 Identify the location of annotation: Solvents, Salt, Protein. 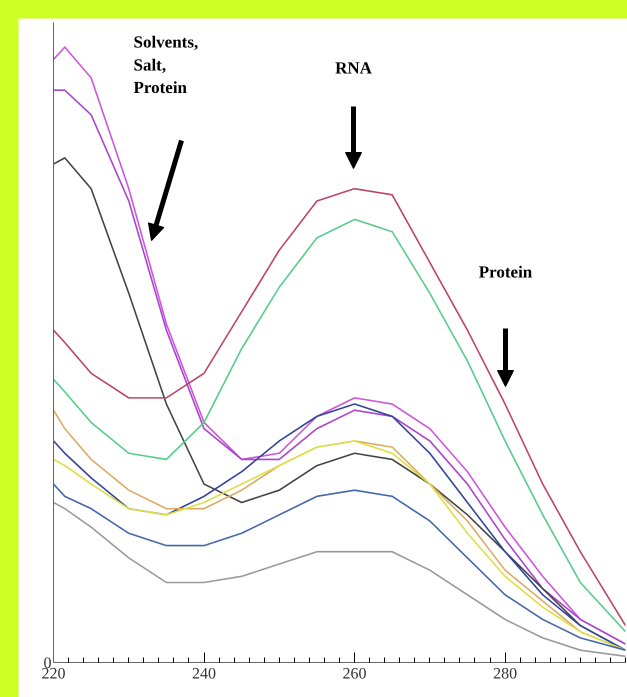
(166, 65).